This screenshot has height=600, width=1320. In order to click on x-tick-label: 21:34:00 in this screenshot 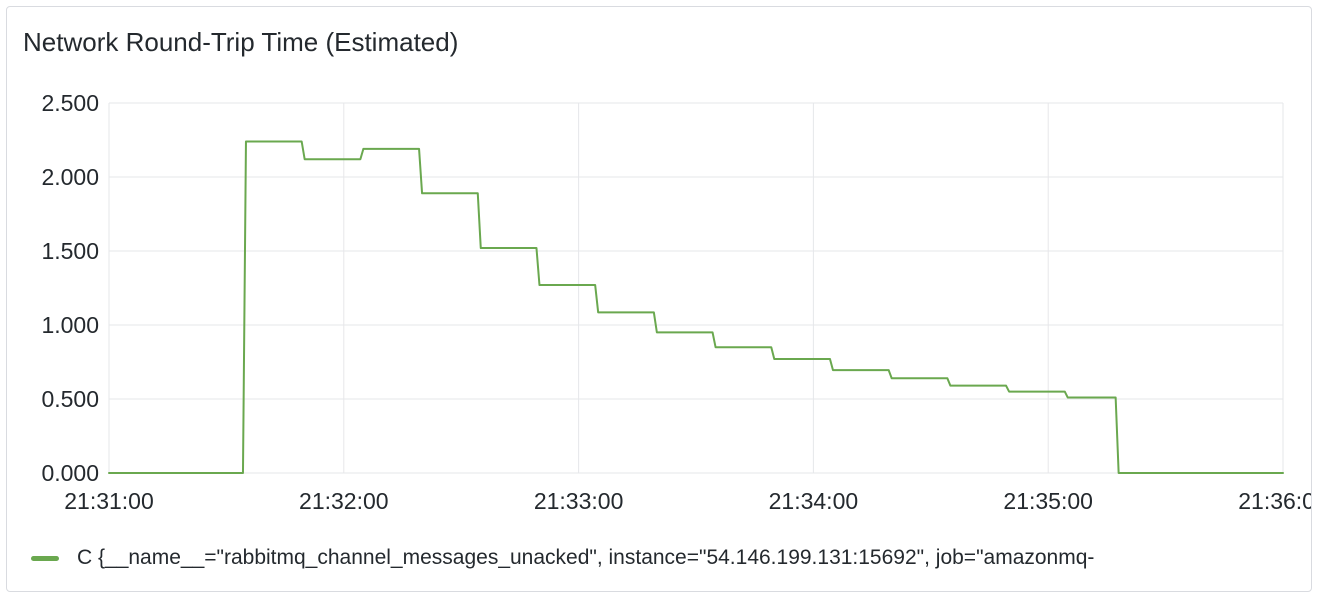, I will do `click(814, 501)`.